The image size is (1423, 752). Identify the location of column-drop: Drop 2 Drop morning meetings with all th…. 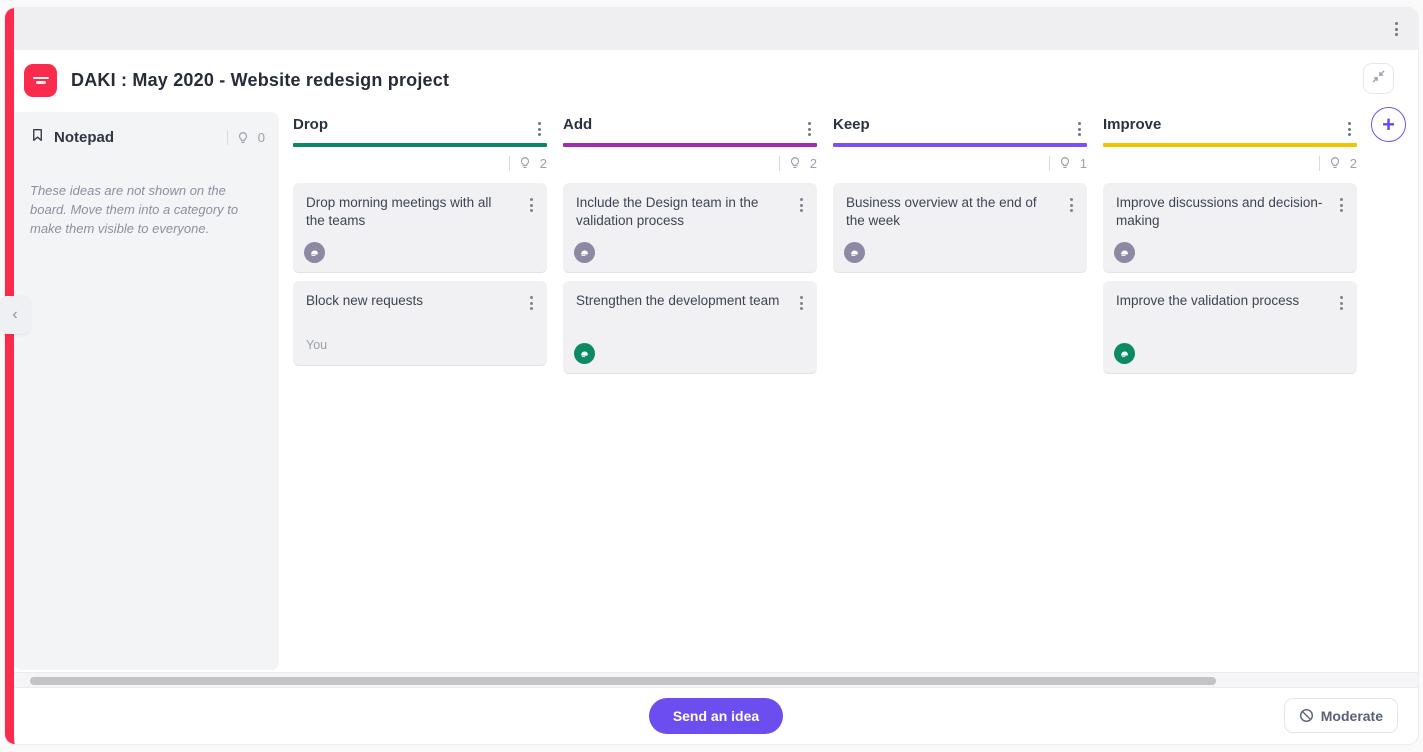
(420, 241).